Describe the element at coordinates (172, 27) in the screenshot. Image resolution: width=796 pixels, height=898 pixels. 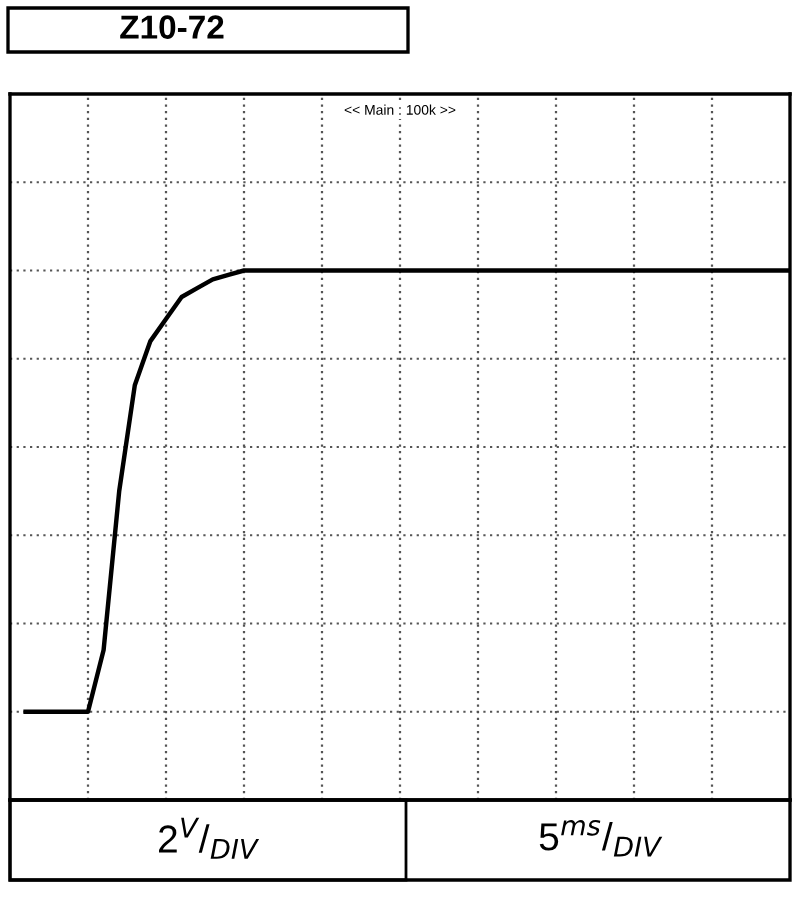
I see `chart-title: Z10-72` at that location.